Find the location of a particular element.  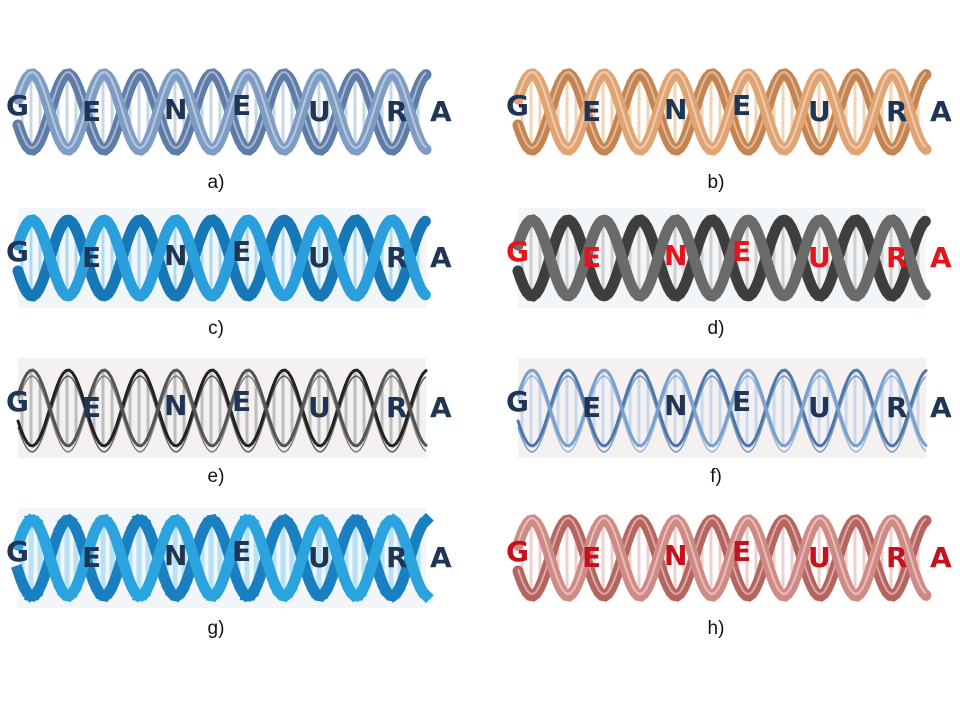

panel-caption: b) is located at coordinates (716, 182).